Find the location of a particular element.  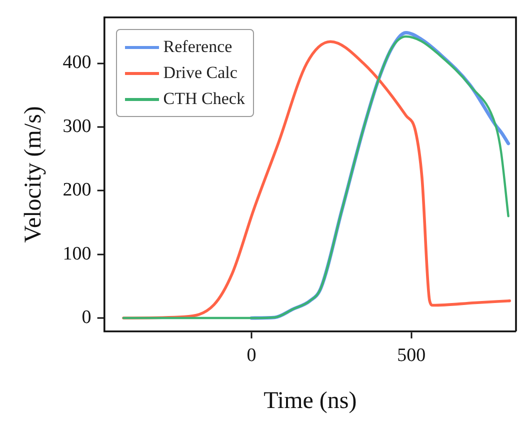

y-tick-label: 400 is located at coordinates (77, 63).